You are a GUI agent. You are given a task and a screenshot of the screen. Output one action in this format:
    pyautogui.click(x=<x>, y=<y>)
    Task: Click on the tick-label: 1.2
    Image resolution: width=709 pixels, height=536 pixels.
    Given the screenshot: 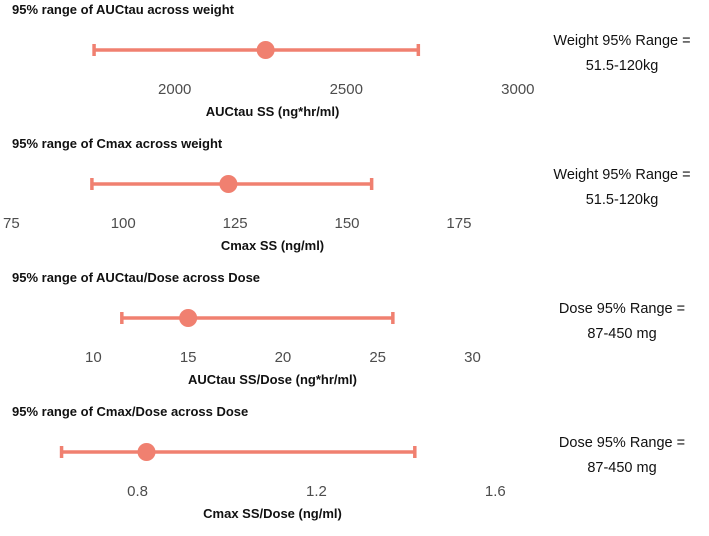 What is the action you would take?
    pyautogui.click(x=316, y=491)
    